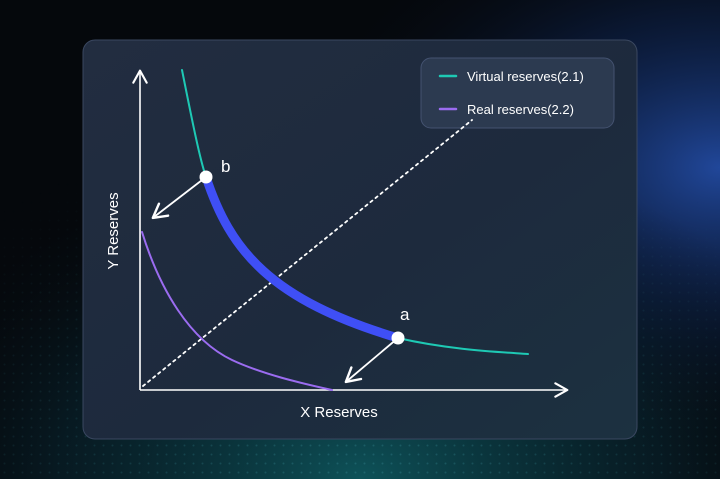  What do you see at coordinates (525, 76) in the screenshot?
I see `legend-label-virtual-reserves: Virtual reserves(2.1)` at bounding box center [525, 76].